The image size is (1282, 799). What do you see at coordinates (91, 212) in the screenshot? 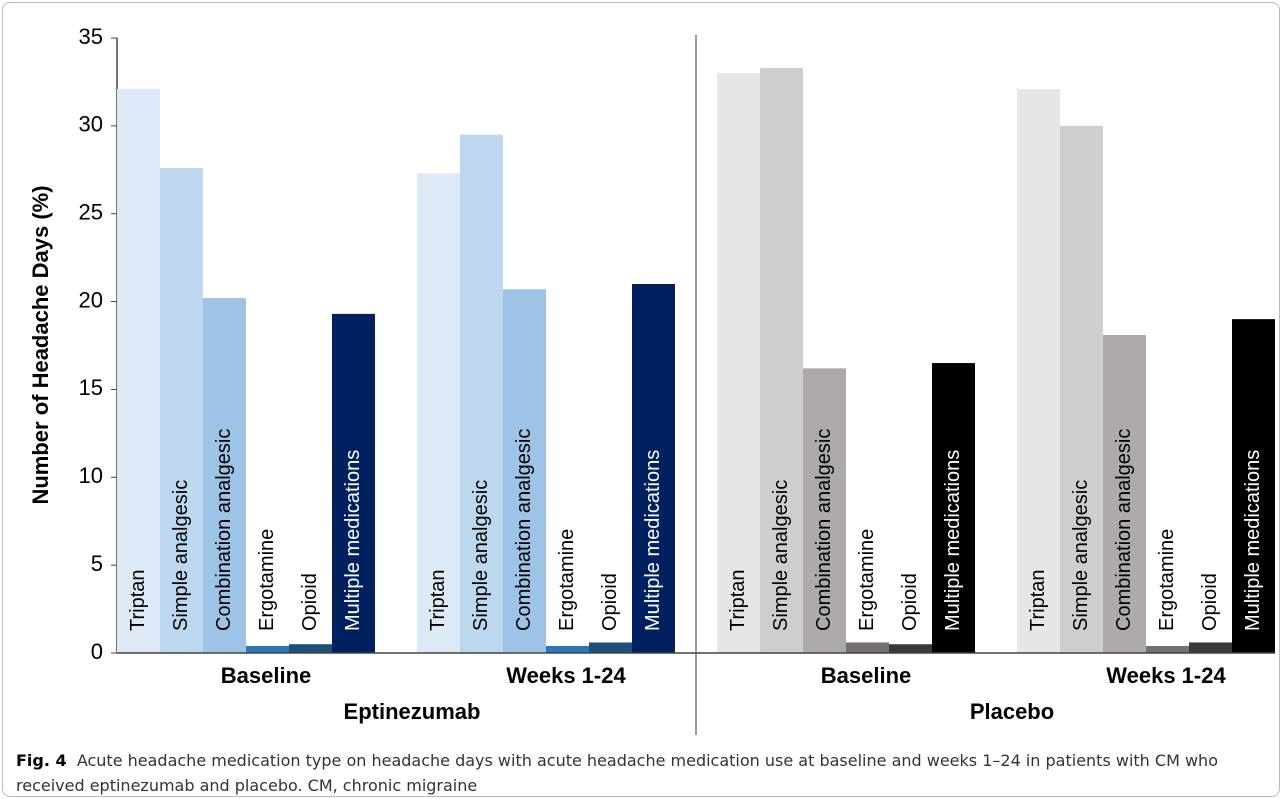
I see `y-tick-label: 25` at bounding box center [91, 212].